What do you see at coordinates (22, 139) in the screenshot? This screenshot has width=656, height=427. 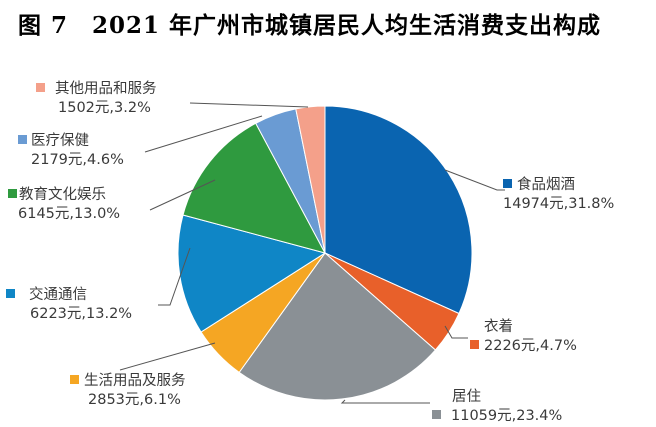 I see `medical-swatch-icon` at bounding box center [22, 139].